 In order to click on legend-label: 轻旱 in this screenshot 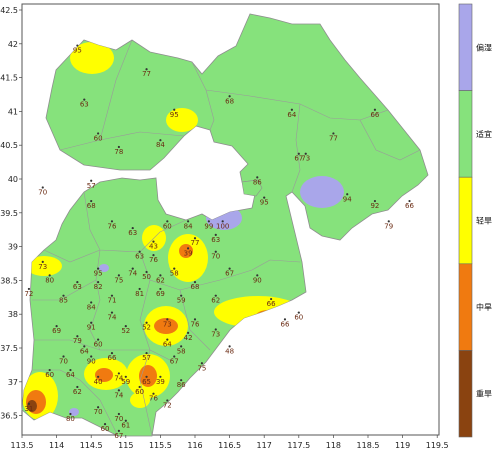, I will do `click(484, 221)`.